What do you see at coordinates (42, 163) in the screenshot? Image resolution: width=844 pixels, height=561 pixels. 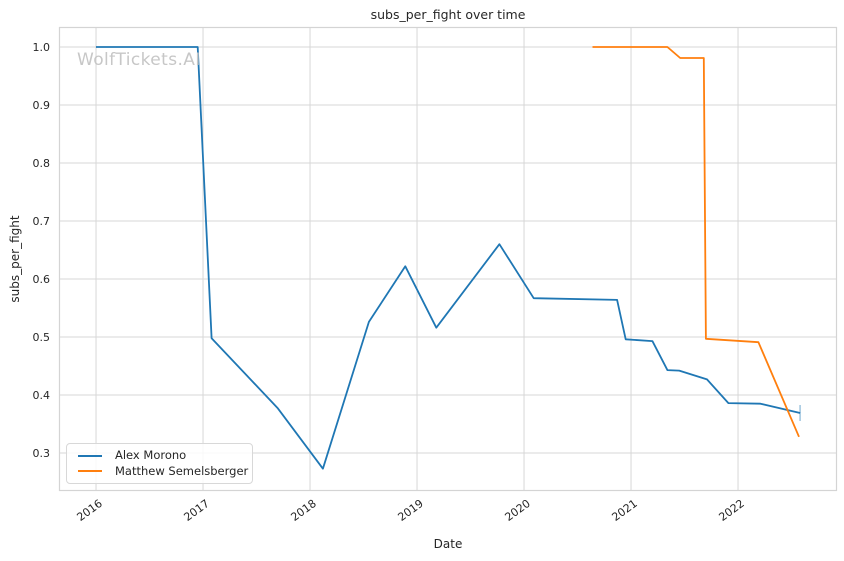 I see `y-tick-label: 0.8` at bounding box center [42, 163].